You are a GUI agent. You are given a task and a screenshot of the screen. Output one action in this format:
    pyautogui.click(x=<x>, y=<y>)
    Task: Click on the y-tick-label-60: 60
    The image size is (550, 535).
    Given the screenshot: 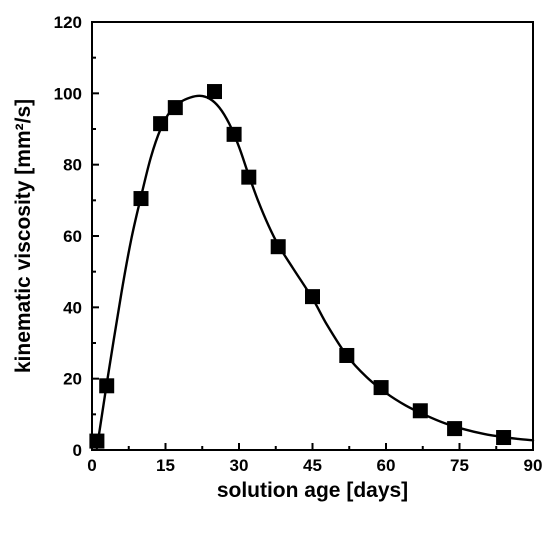 What is the action you would take?
    pyautogui.click(x=72, y=236)
    